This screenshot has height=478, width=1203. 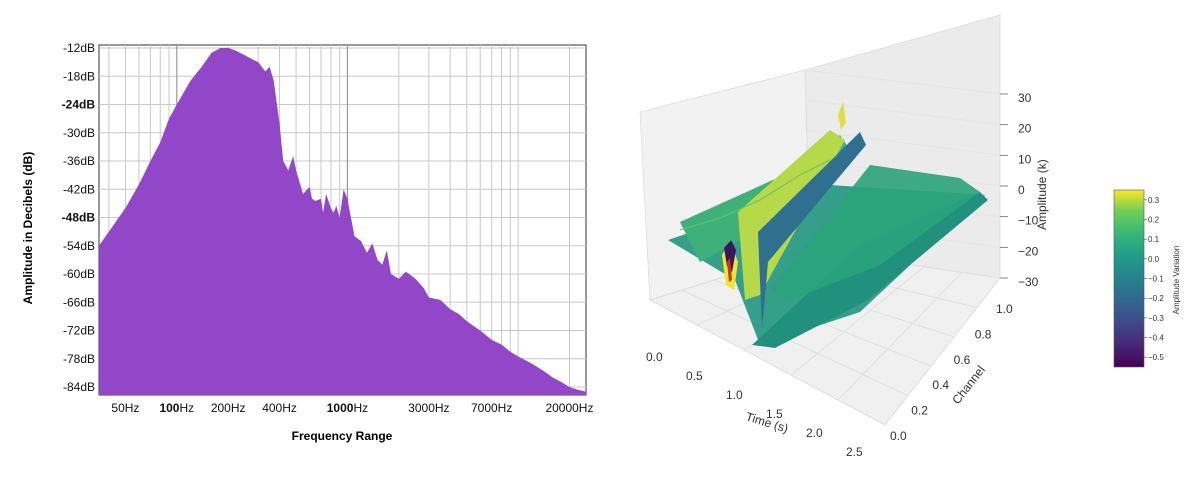 What do you see at coordinates (1025, 159) in the screenshot?
I see `surface-z-tick-label: 10` at bounding box center [1025, 159].